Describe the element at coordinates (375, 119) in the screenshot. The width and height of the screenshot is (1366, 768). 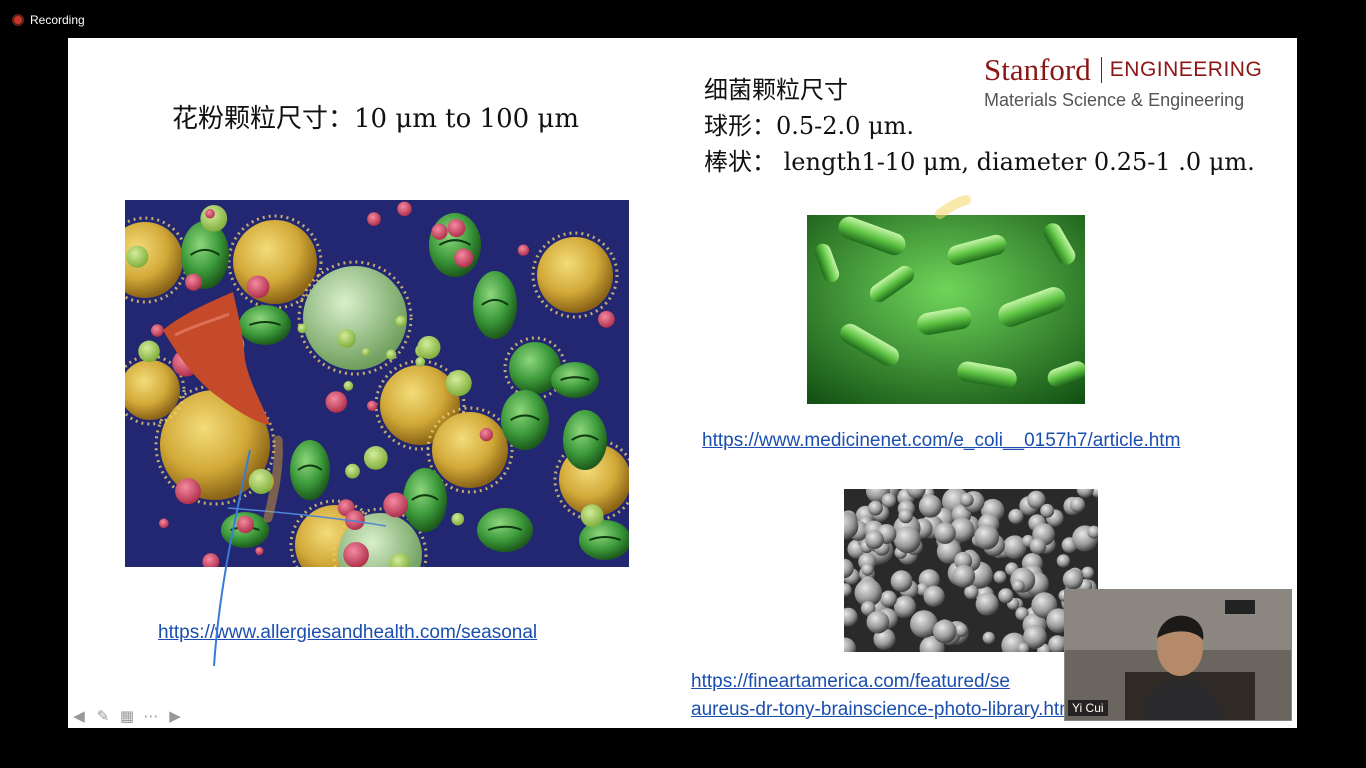
I see `pollen-size-title: 花粉颗粒尺寸：10 μm to 100 μm` at that location.